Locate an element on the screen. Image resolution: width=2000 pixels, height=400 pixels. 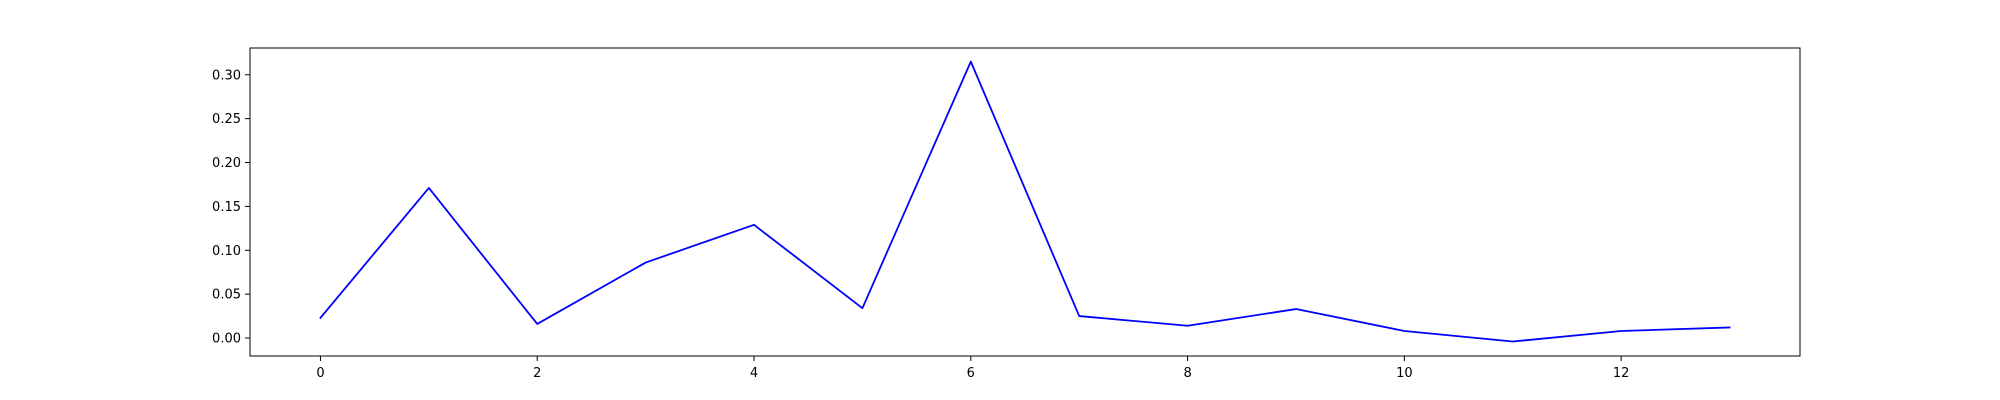
x-tick-label: 4 is located at coordinates (754, 373).